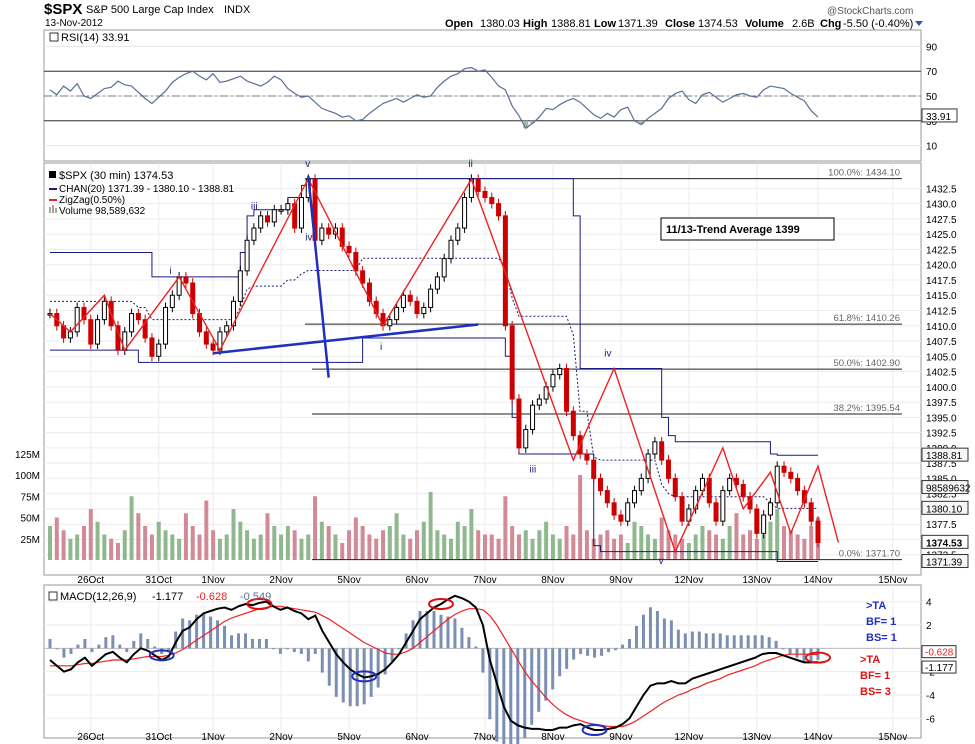 This screenshot has width=975, height=744. Describe the element at coordinates (92, 200) in the screenshot. I see `legend-zigzag: ZigZag(0.50%)` at that location.